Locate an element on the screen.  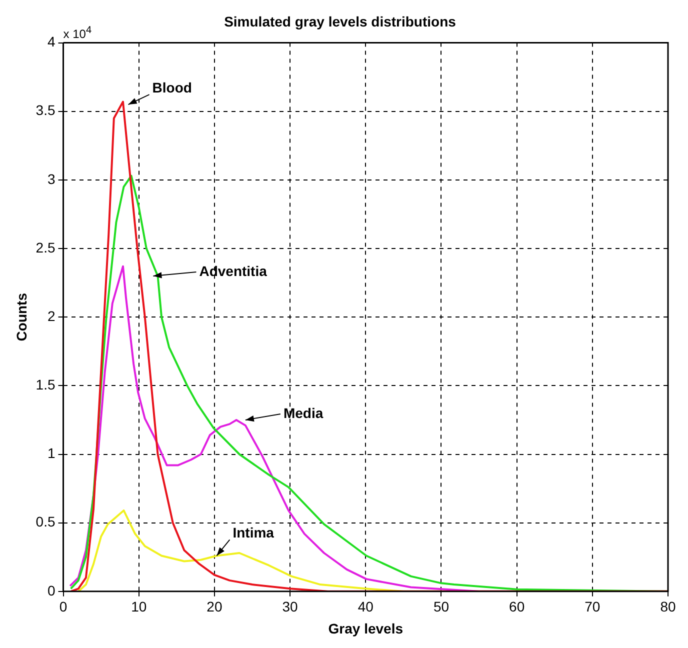
x-tick-label: 50 is located at coordinates (441, 606).